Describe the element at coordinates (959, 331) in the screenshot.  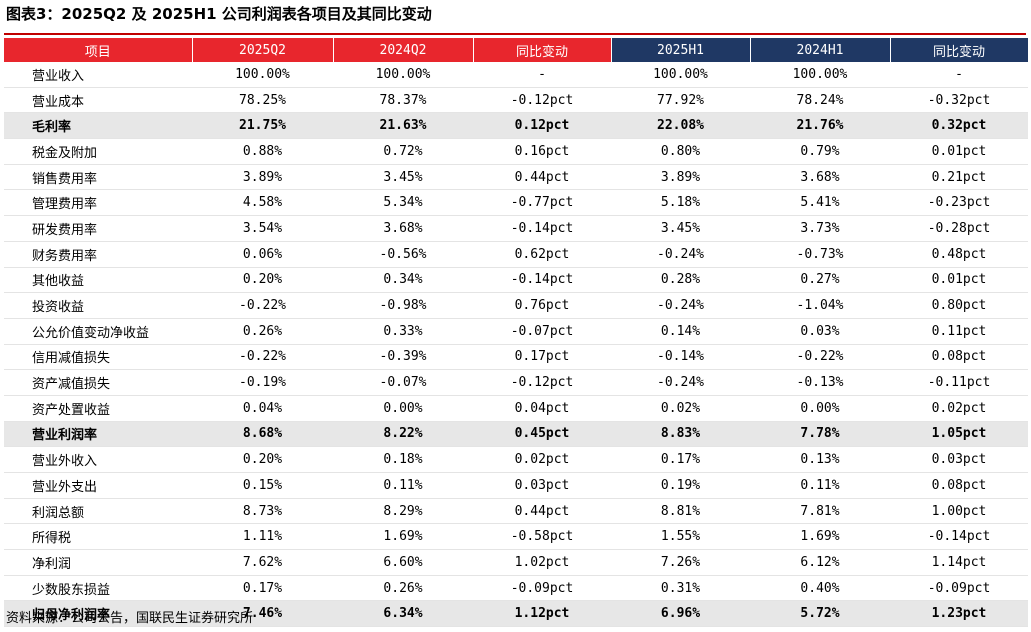
I see `table-cell: 0.11pct` at that location.